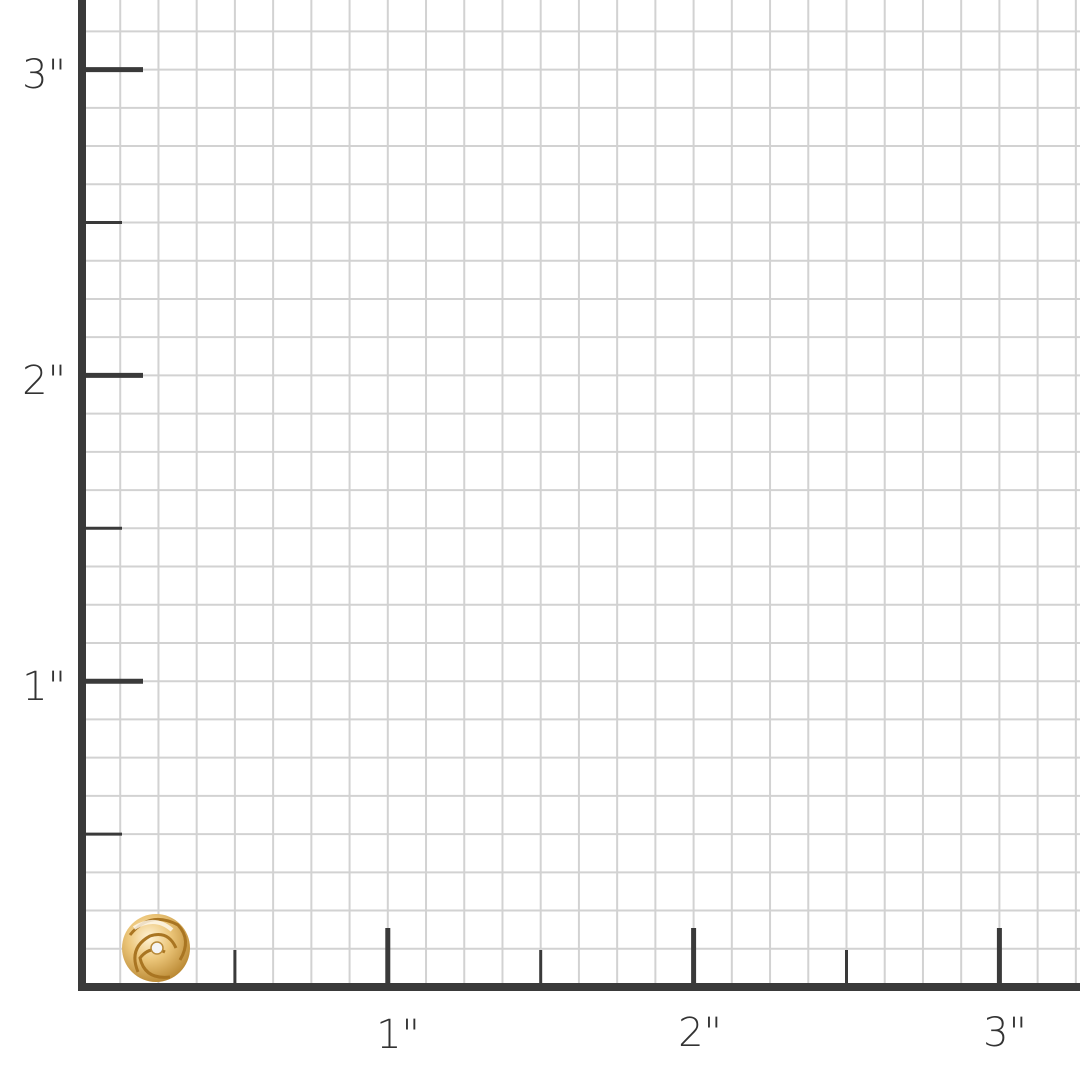  I want to click on y-label-3: 3", so click(44, 75).